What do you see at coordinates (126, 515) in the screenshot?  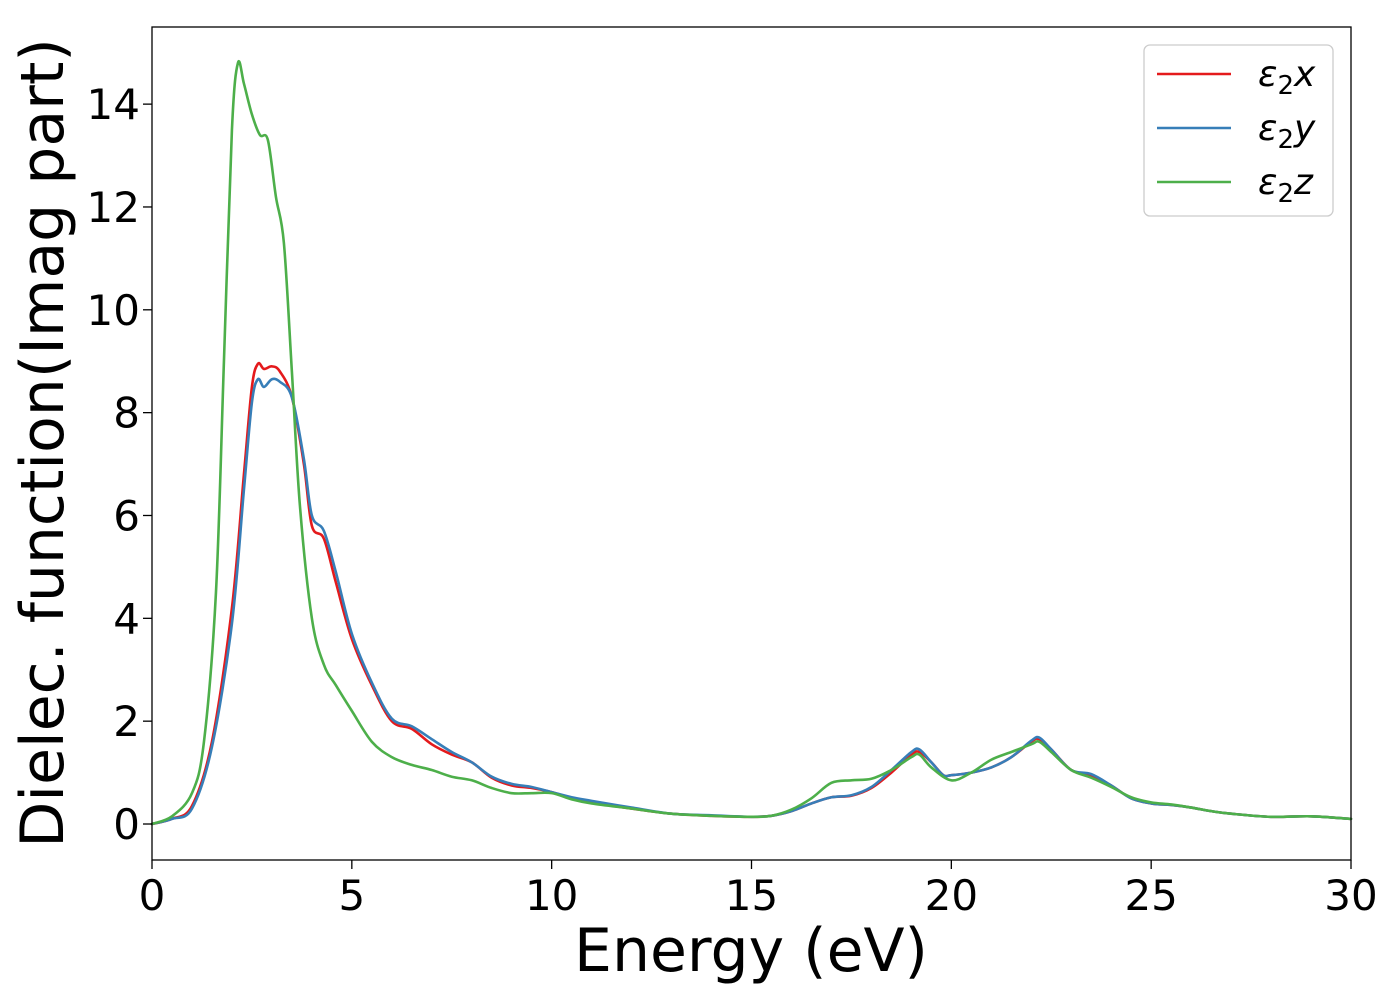 I see `y-tick-label: 6` at bounding box center [126, 515].